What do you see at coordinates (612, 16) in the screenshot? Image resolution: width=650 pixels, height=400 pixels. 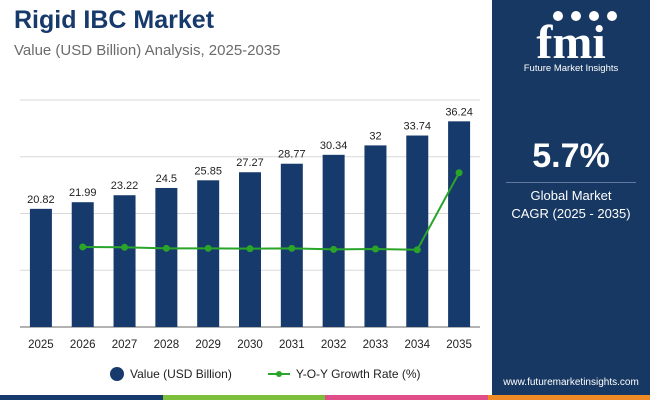 I see `logo-people-icon` at bounding box center [612, 16].